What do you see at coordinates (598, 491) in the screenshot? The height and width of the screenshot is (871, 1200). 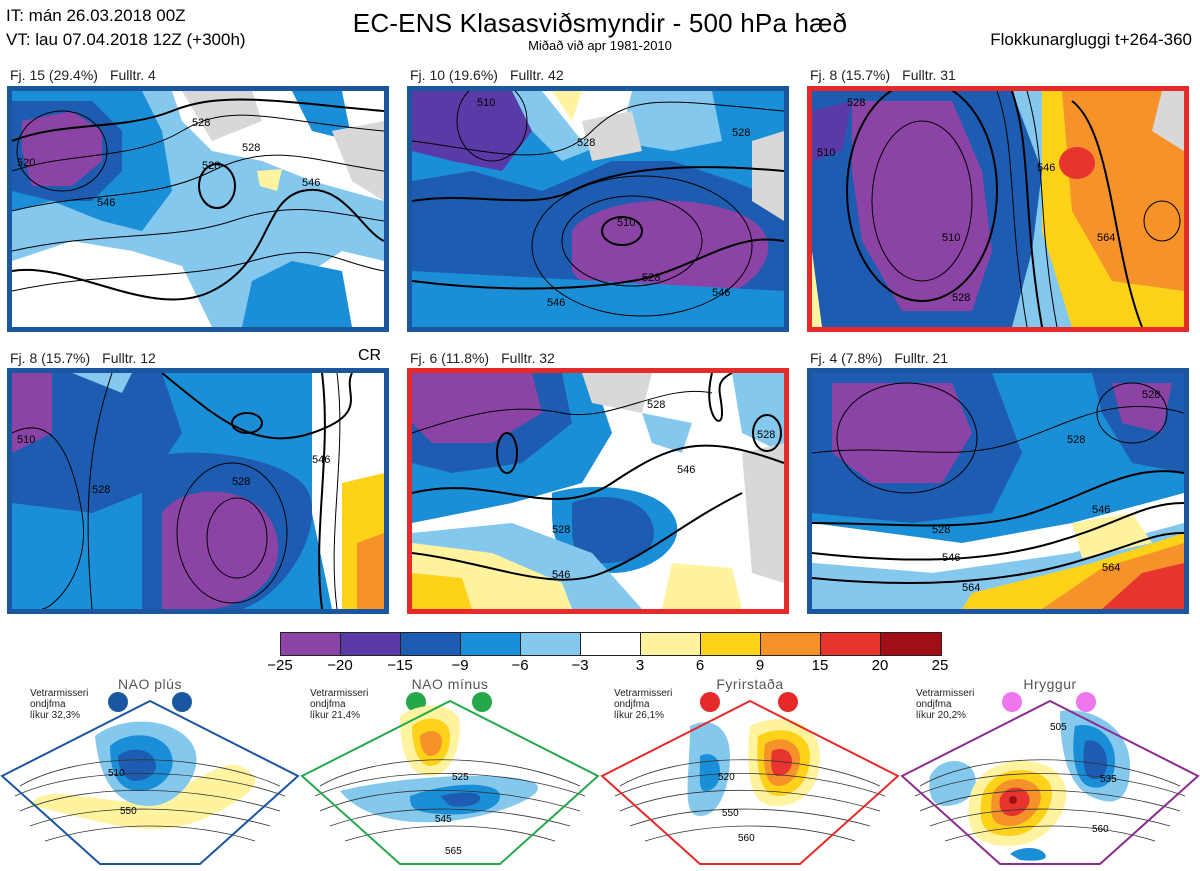 I see `cluster-map-5: 528 528 546 528 546` at bounding box center [598, 491].